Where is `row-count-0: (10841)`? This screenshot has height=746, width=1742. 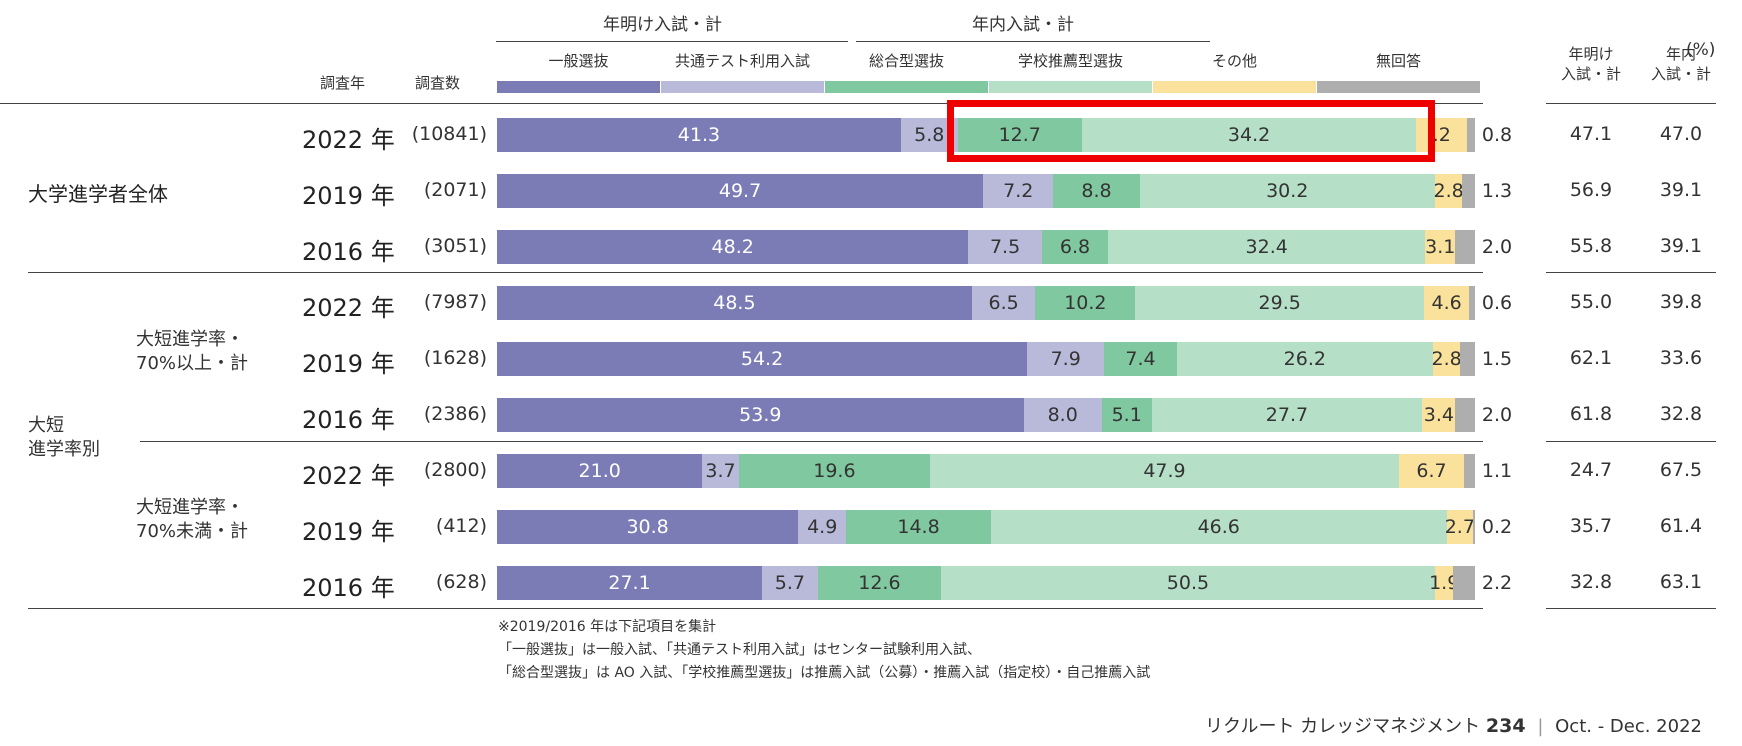 row-count-0: (10841) is located at coordinates (449, 134).